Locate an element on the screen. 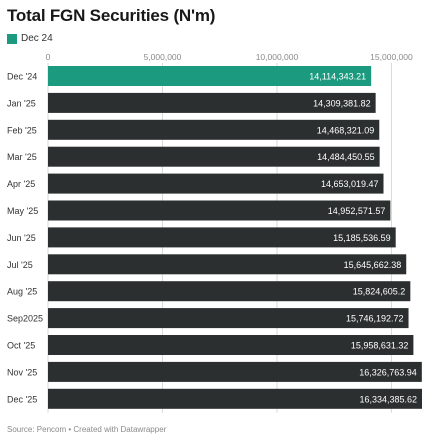 The height and width of the screenshot is (442, 429). category-label: Oct '25 is located at coordinates (21, 346).